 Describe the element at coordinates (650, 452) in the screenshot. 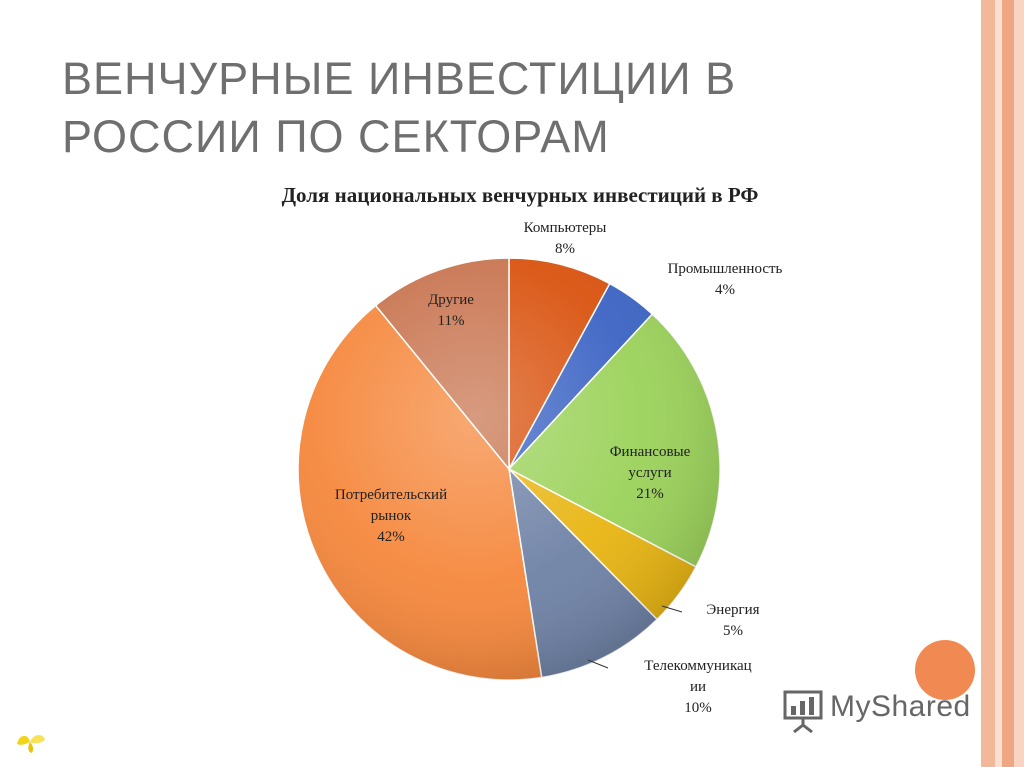

I see `slice-label: Финансовые` at that location.